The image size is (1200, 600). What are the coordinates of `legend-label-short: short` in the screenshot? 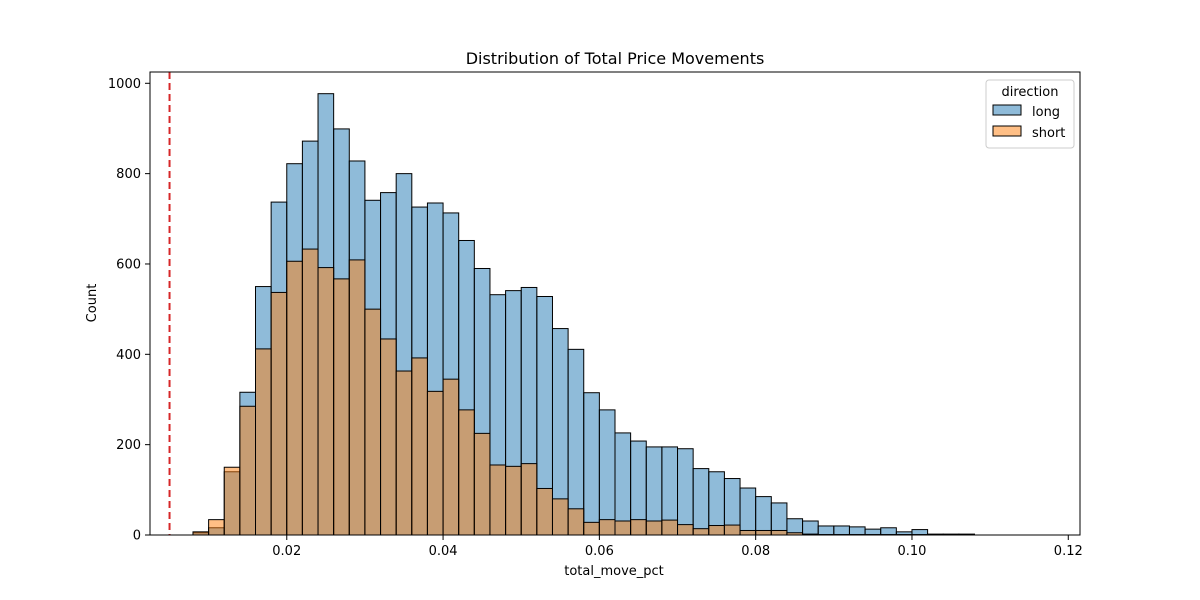 It's located at (1048, 133).